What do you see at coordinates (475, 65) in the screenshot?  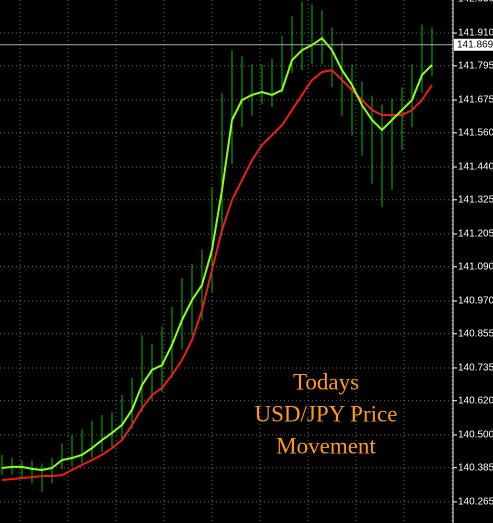 I see `y-tick-label: 141.795` at bounding box center [475, 65].